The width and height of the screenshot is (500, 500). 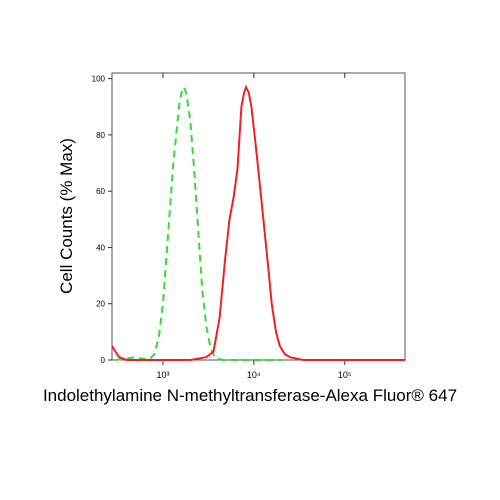 What do you see at coordinates (100, 304) in the screenshot?
I see `y-tick-label: 20` at bounding box center [100, 304].